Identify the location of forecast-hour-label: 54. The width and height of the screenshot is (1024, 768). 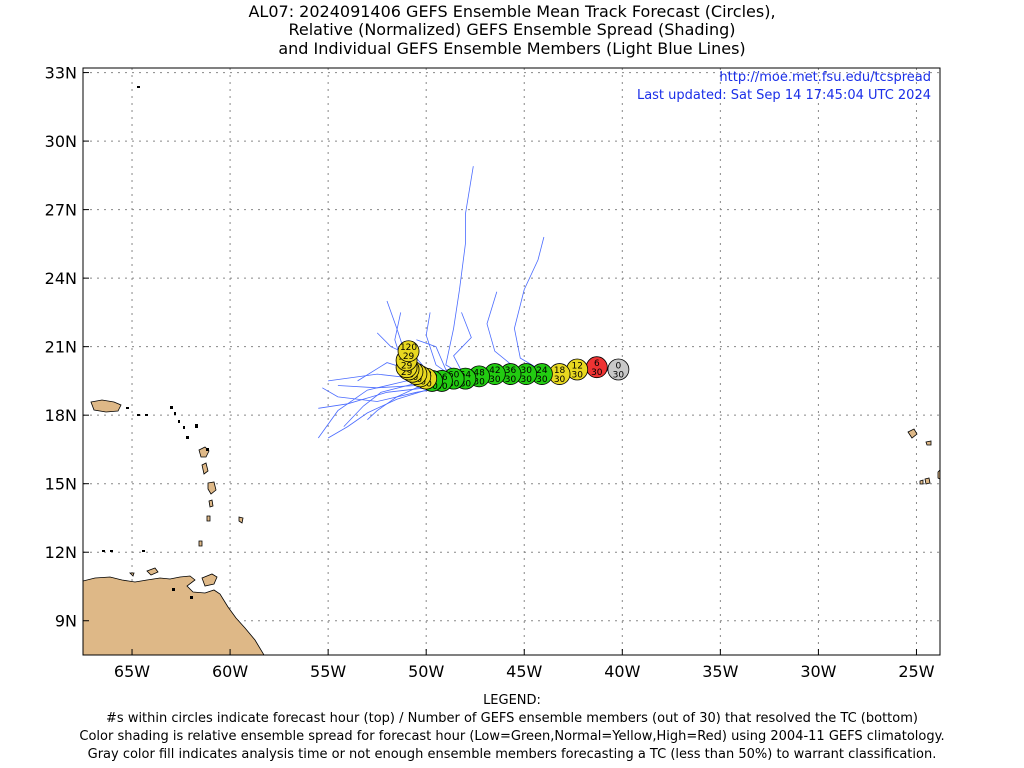
(466, 376).